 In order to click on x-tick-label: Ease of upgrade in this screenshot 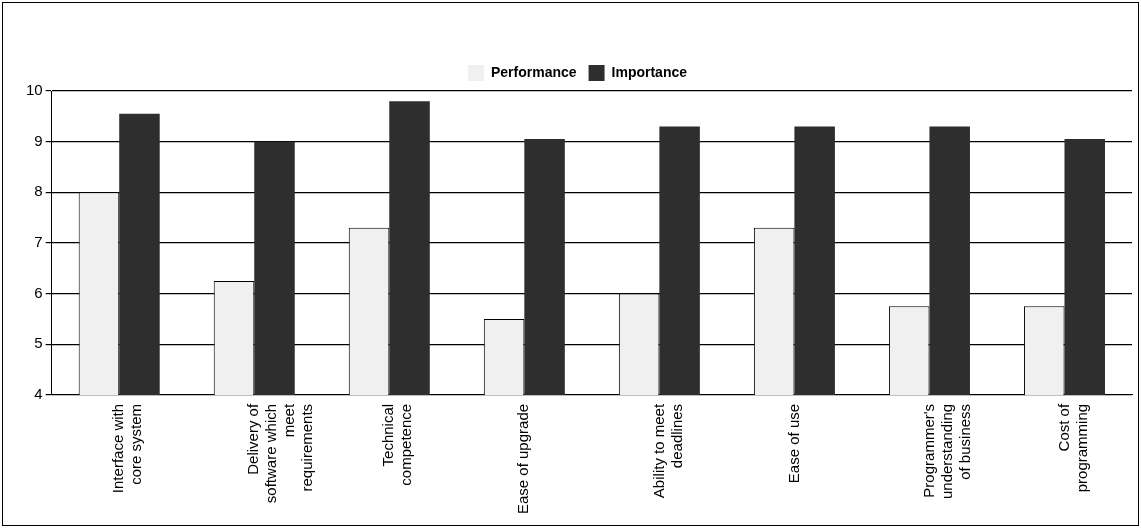, I will do `click(523, 459)`.